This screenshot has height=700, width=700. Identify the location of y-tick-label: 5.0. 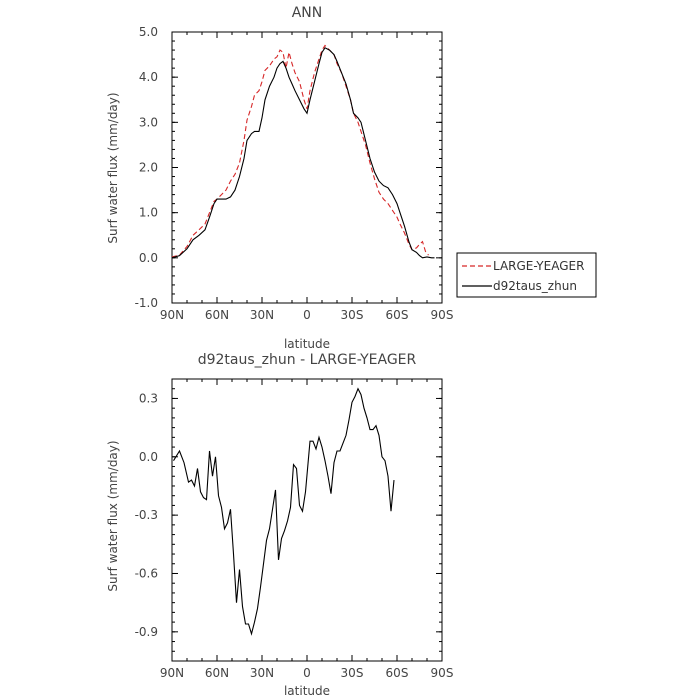
(148, 32).